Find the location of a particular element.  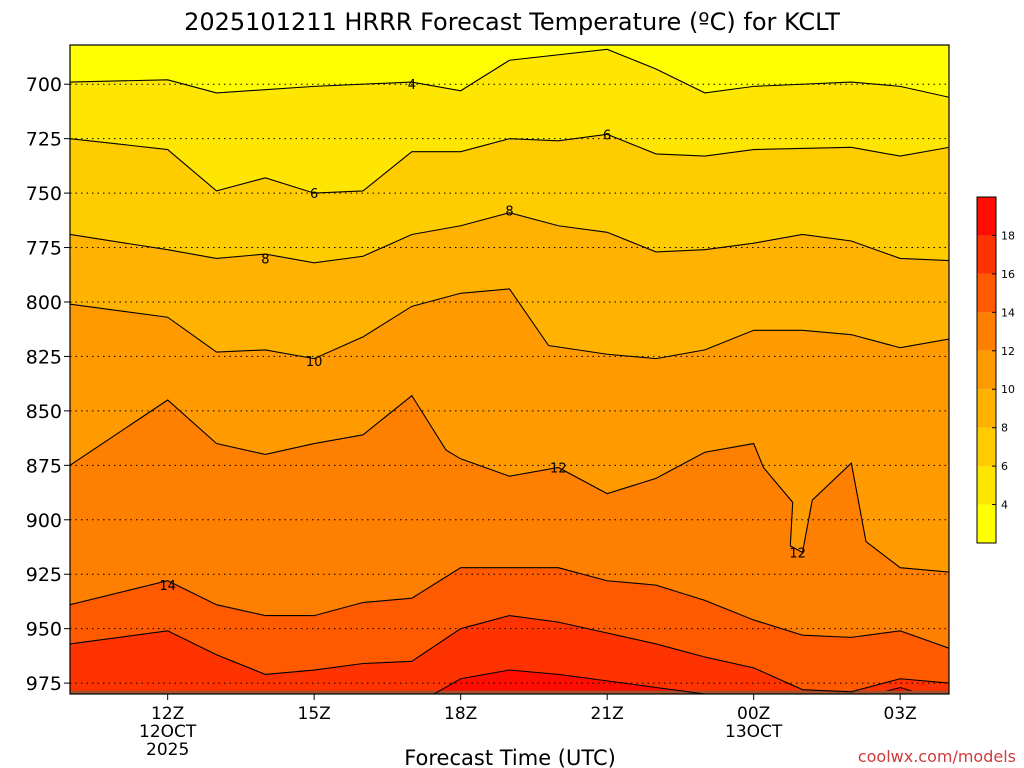

colorbar: 4 6 8 10 12 14 16 18 is located at coordinates (995, 370).